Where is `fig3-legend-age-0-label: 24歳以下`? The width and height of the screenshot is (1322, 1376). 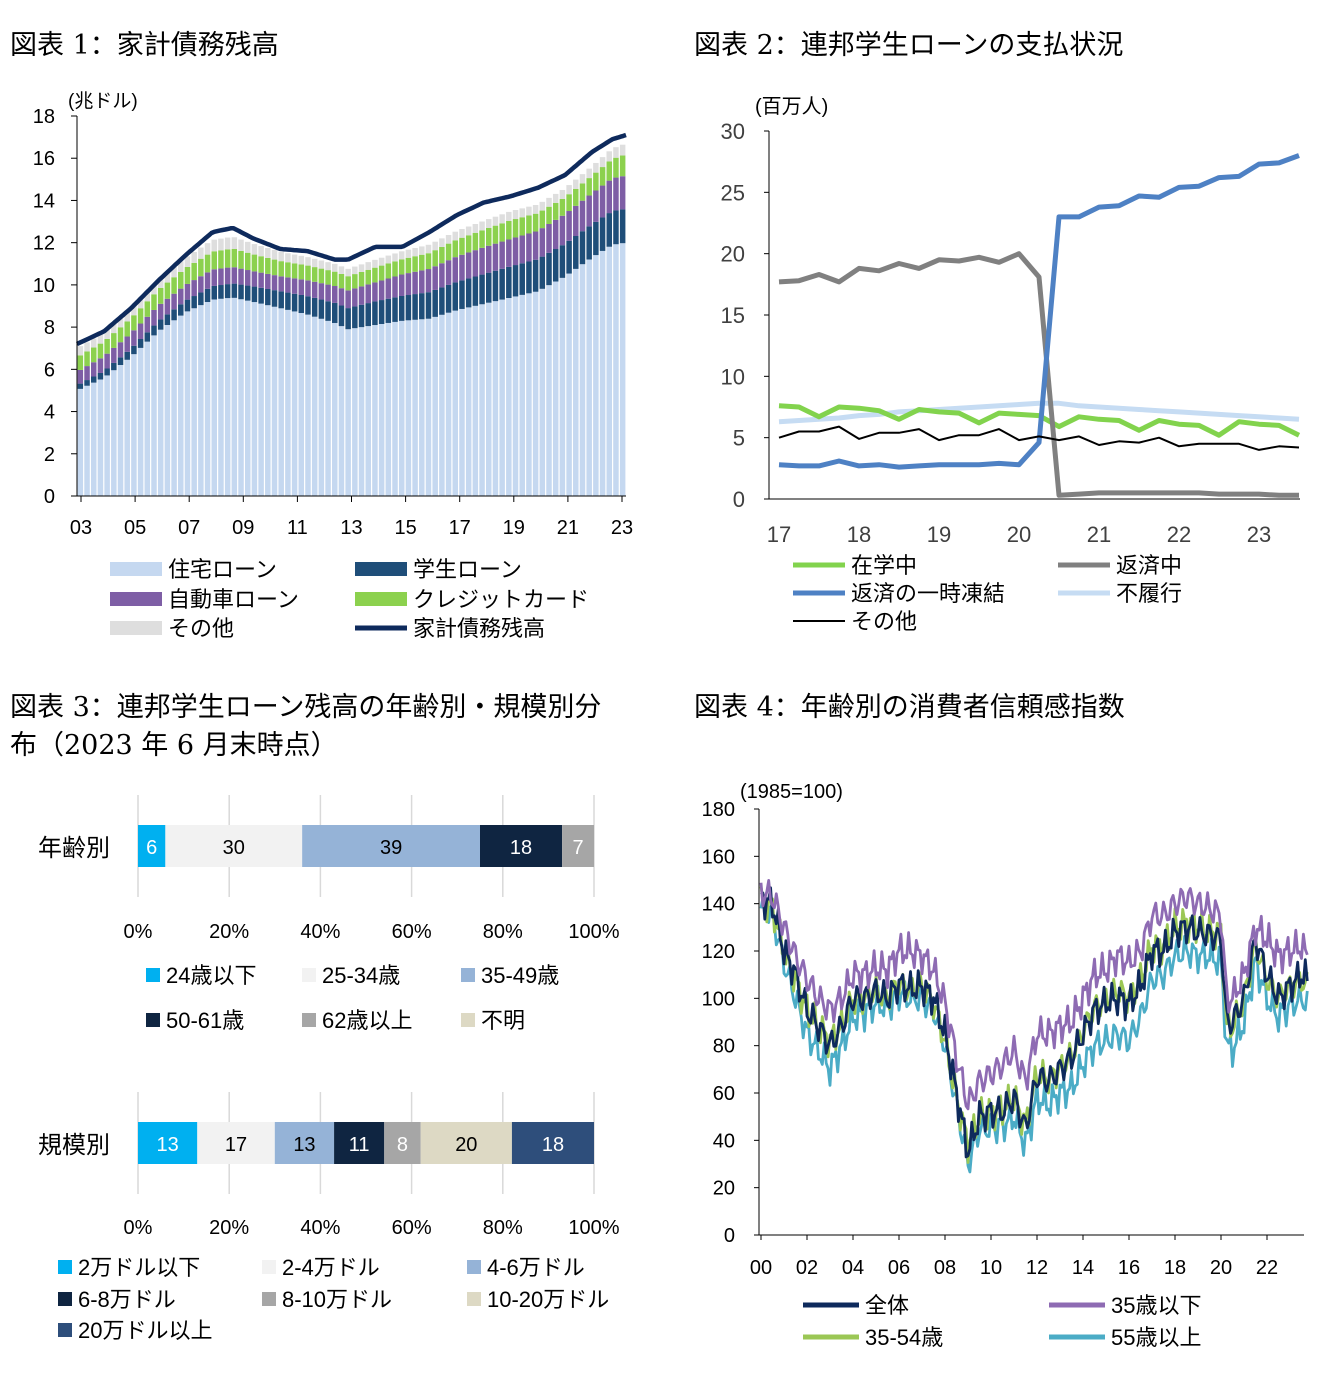
fig3-legend-age-0-label: 24歳以下 is located at coordinates (211, 975).